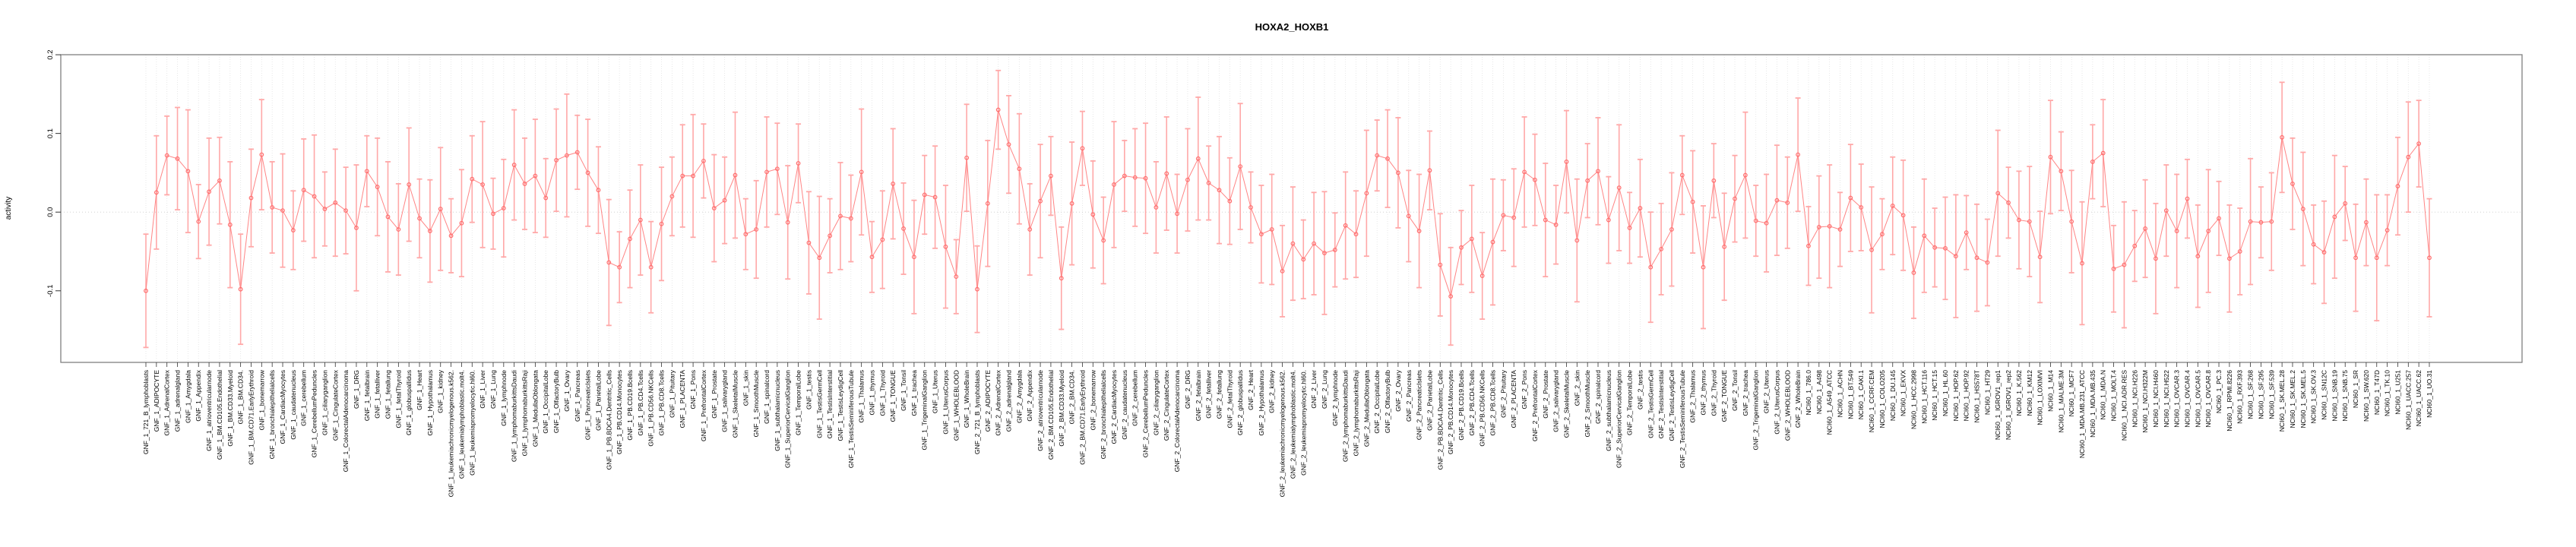  I want to click on x-tick-label: NCI60_1_CCRF.CEM, so click(1871, 401).